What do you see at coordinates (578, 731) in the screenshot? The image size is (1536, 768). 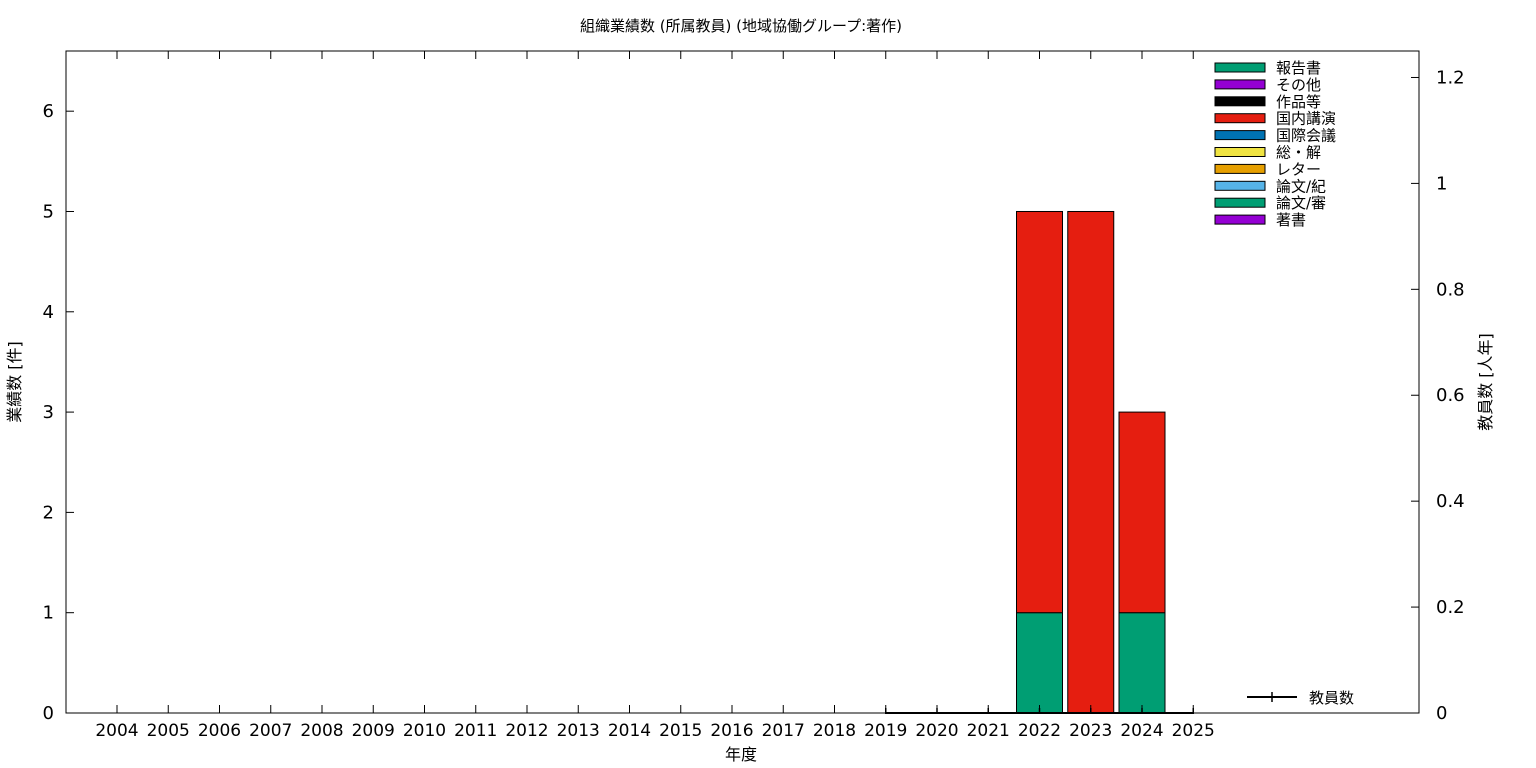 I see `x-tick-label: 2013` at bounding box center [578, 731].